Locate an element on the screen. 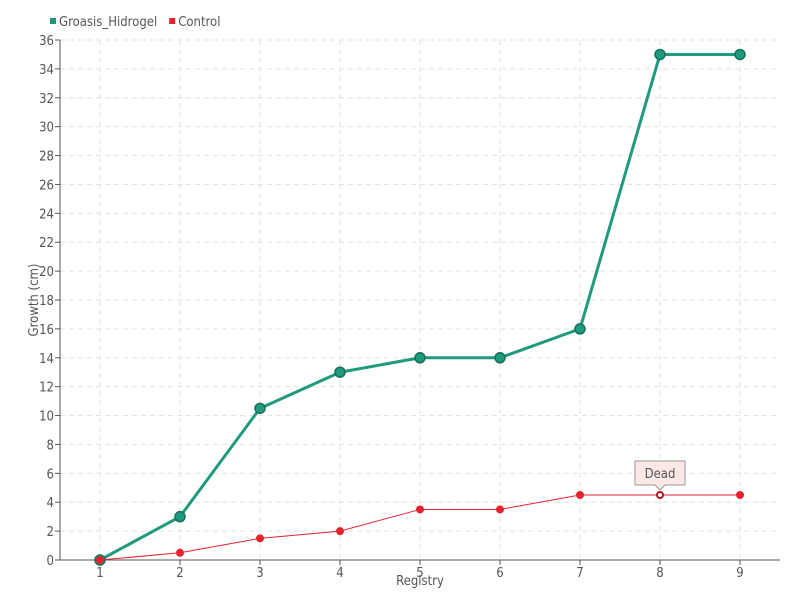  y-tick-label: 16 is located at coordinates (46, 330).